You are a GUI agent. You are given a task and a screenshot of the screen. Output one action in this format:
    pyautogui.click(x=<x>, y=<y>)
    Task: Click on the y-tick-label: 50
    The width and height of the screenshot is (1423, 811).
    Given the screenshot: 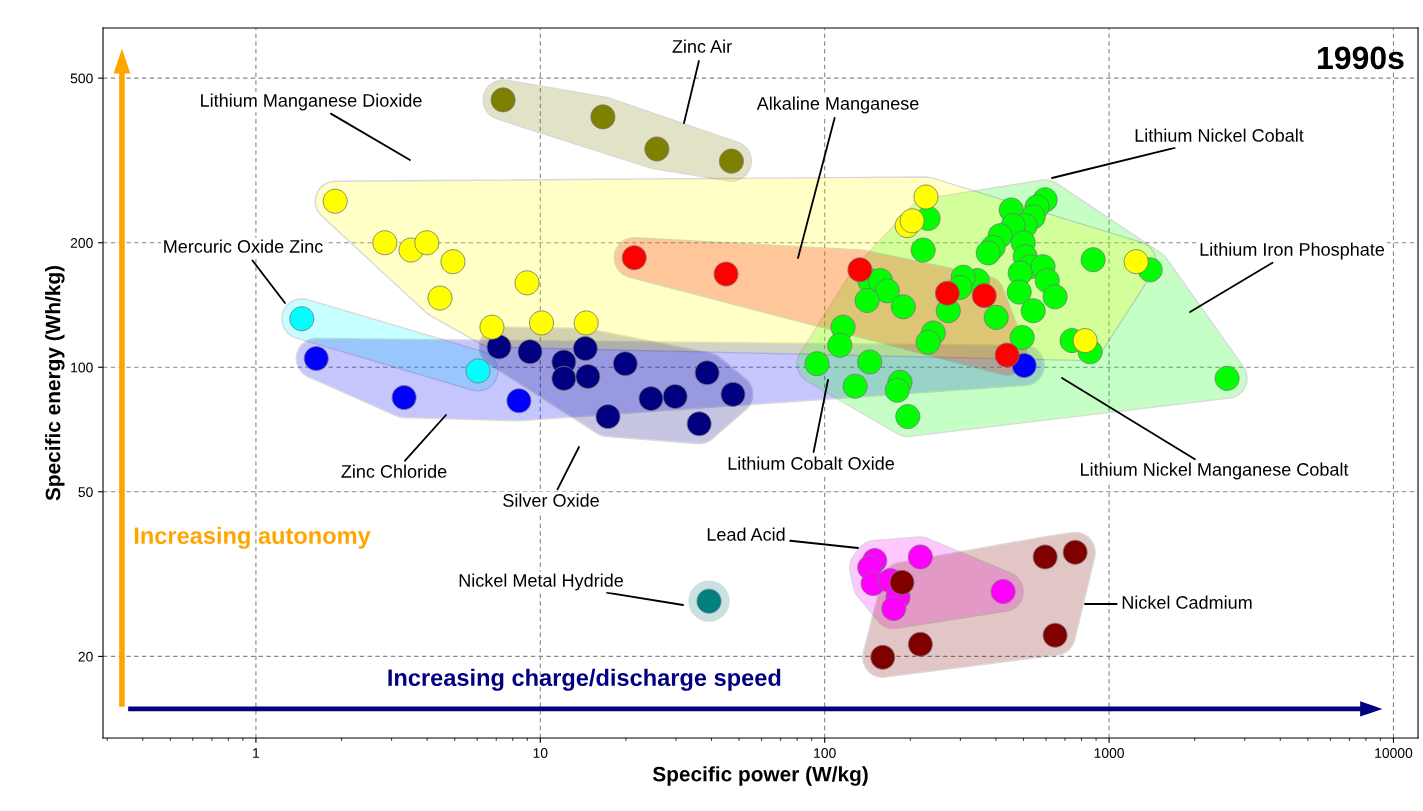 What is the action you would take?
    pyautogui.click(x=85, y=492)
    